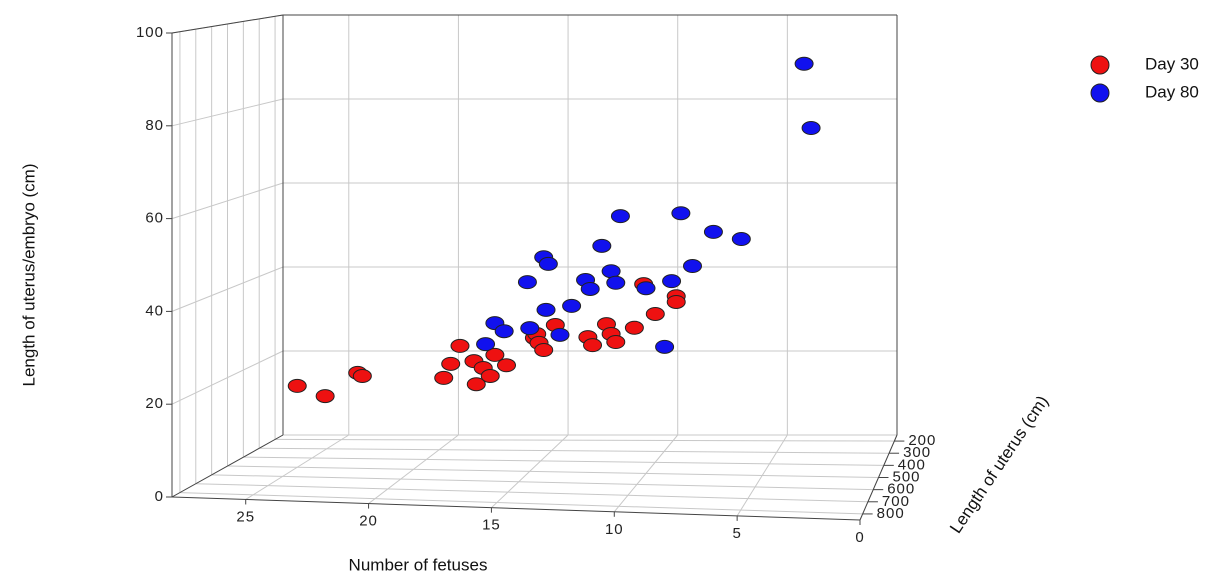  What do you see at coordinates (159, 496) in the screenshot?
I see `z-tick-label: 0` at bounding box center [159, 496].